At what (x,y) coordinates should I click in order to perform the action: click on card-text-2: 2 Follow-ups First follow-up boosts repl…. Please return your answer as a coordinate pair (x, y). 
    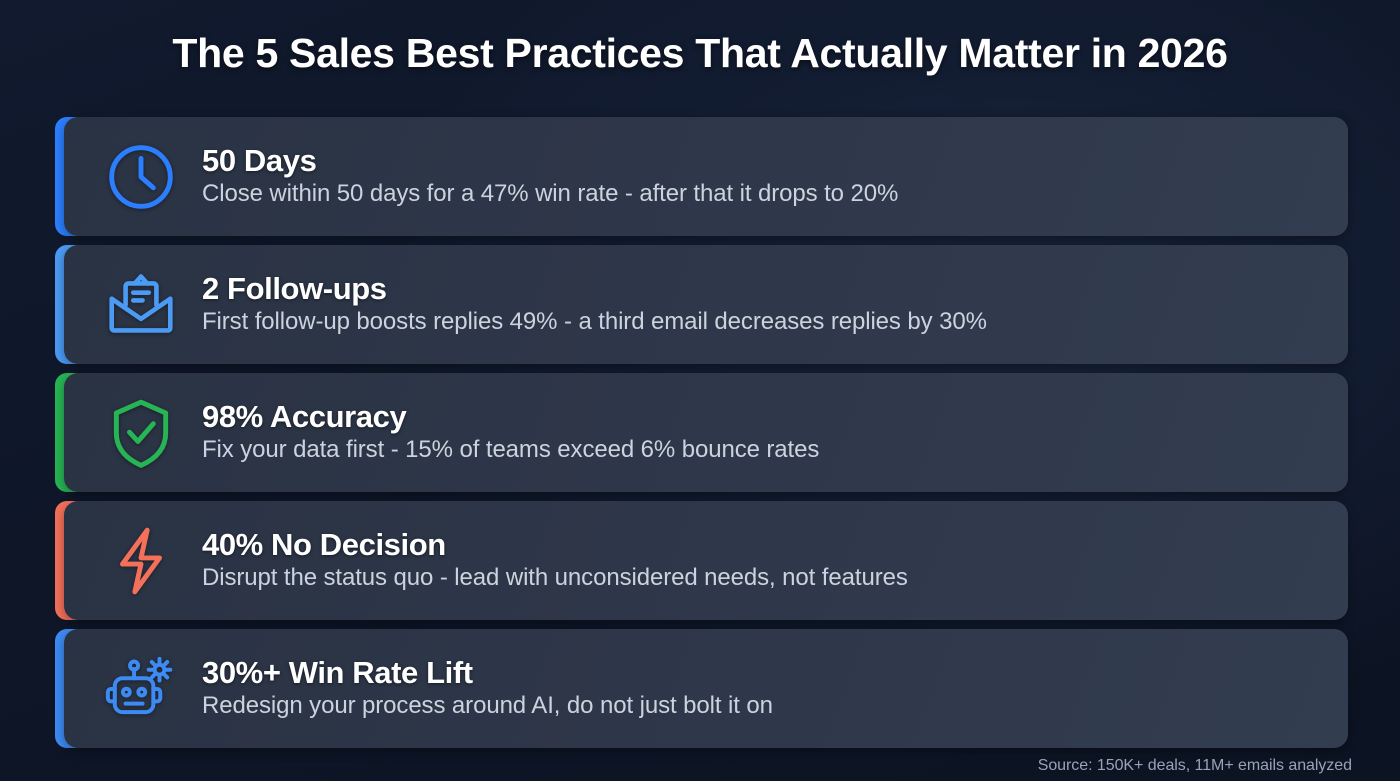
    Looking at the image, I should click on (594, 304).